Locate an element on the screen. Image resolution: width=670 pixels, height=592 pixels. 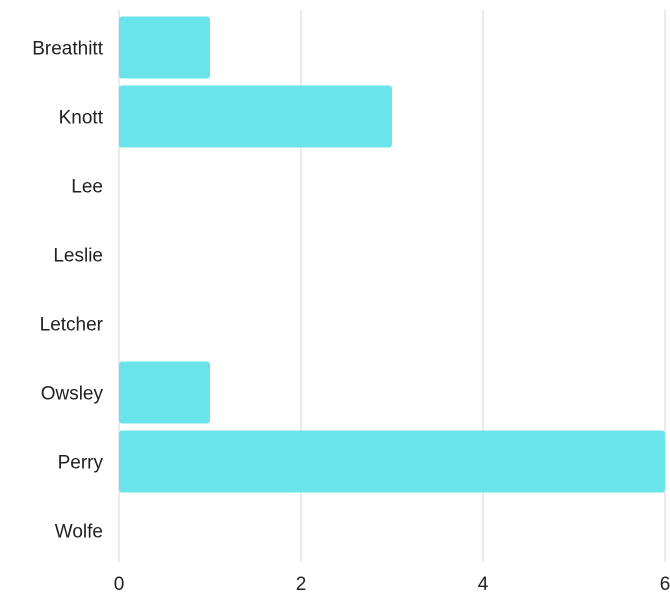
bar-breathitt is located at coordinates (164, 47).